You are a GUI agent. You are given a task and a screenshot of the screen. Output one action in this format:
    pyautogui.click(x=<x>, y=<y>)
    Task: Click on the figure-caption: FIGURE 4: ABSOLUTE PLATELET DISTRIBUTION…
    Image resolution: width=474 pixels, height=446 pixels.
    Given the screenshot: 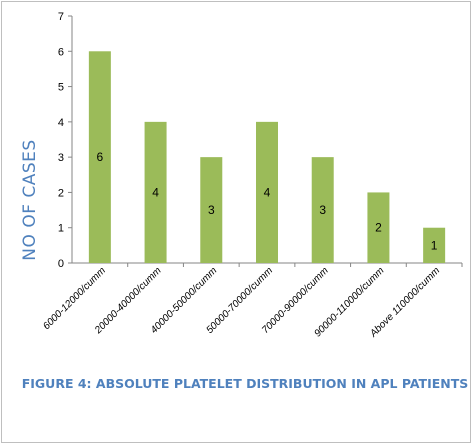 What is the action you would take?
    pyautogui.click(x=245, y=383)
    